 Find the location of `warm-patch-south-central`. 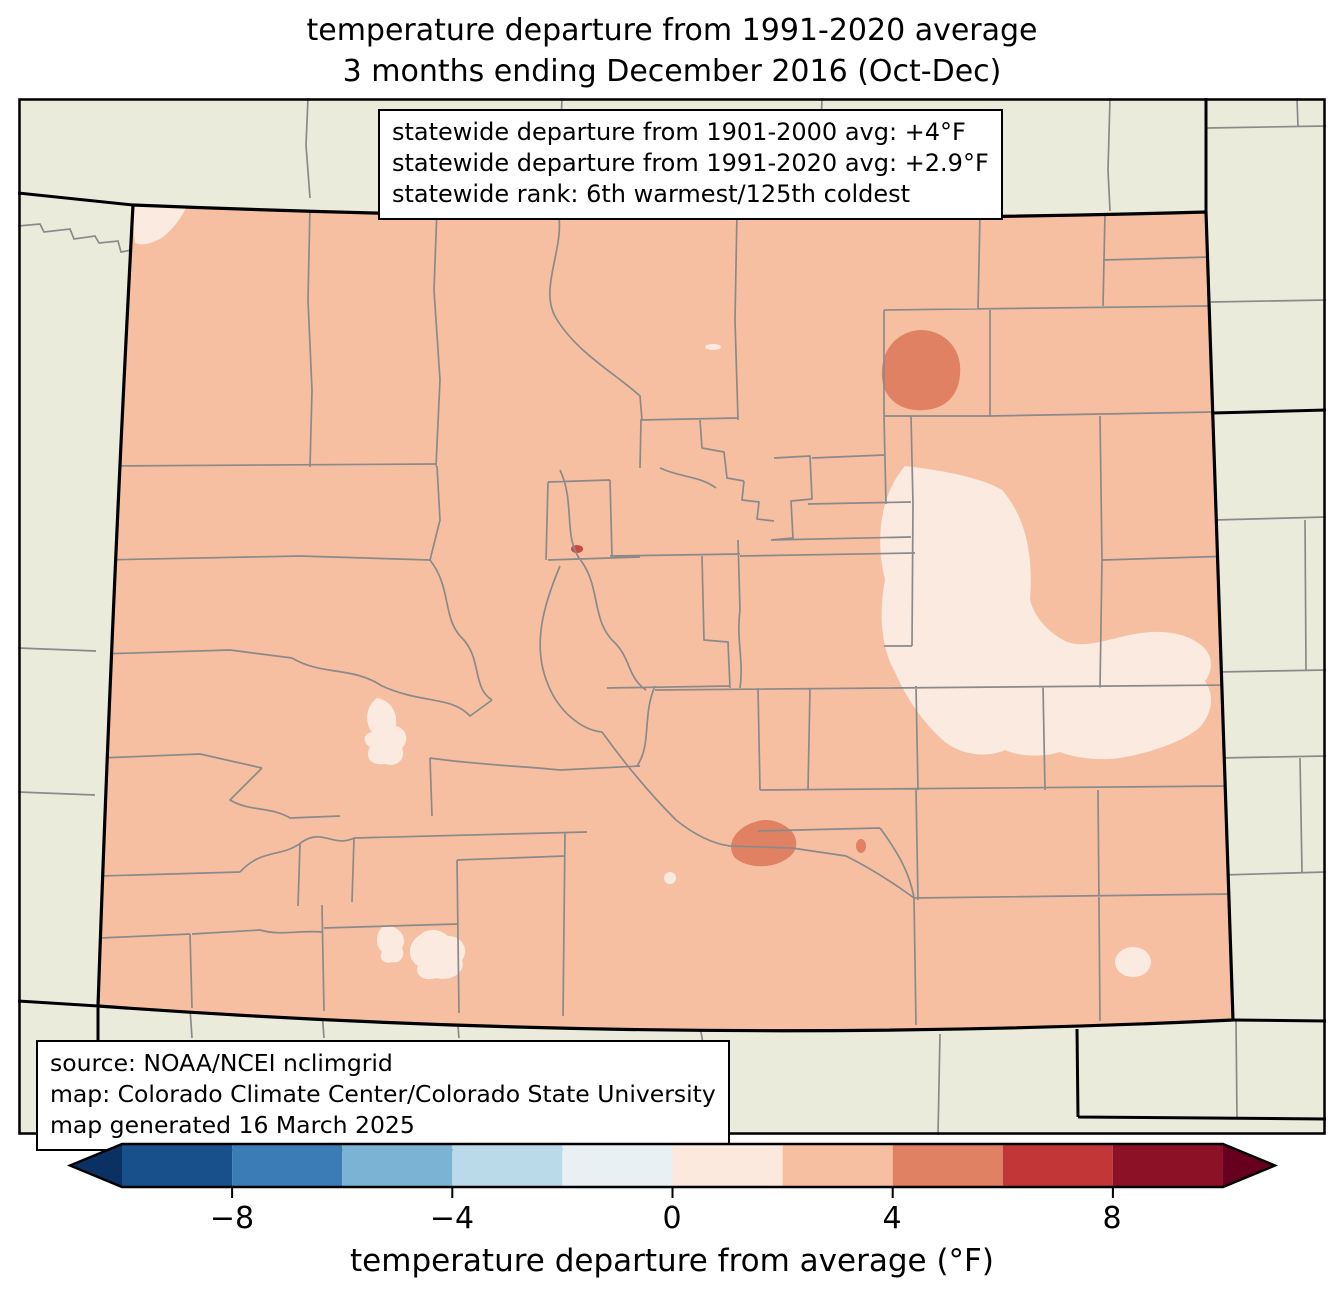

warm-patch-south-central is located at coordinates (764, 843).